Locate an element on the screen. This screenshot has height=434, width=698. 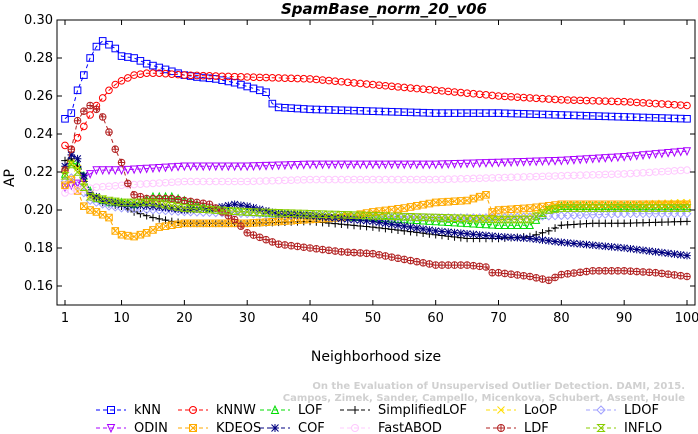
series-fastabod is located at coordinates (376, 181).